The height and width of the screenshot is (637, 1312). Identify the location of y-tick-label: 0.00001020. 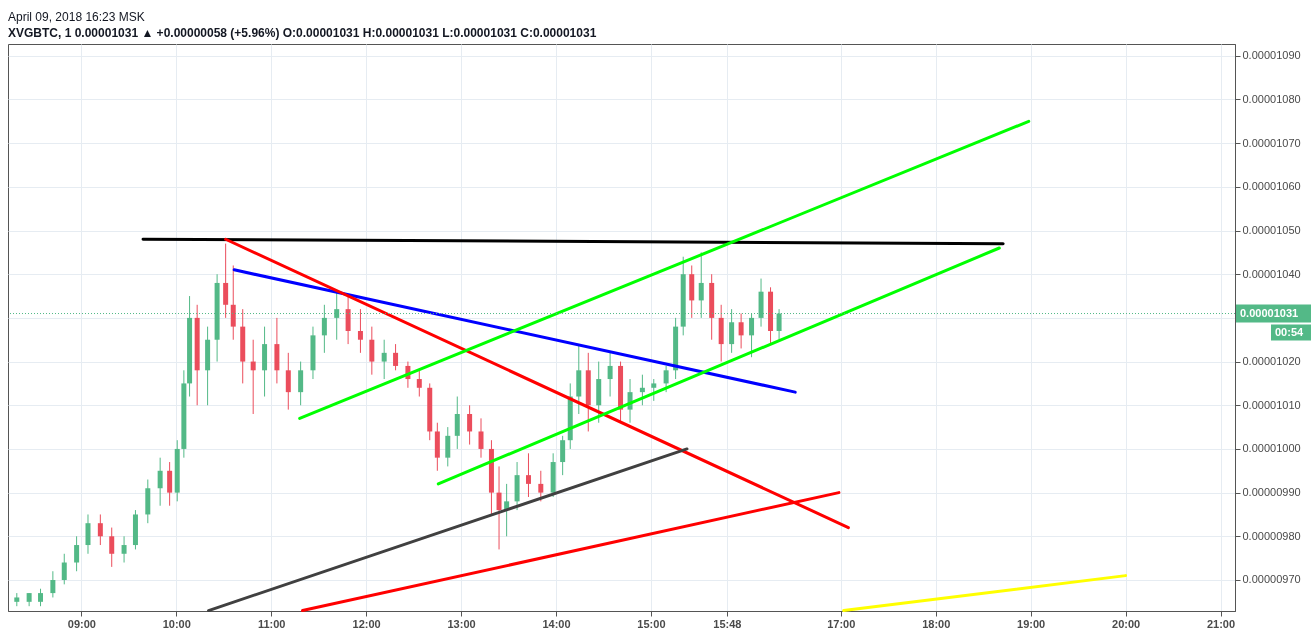
(1271, 361).